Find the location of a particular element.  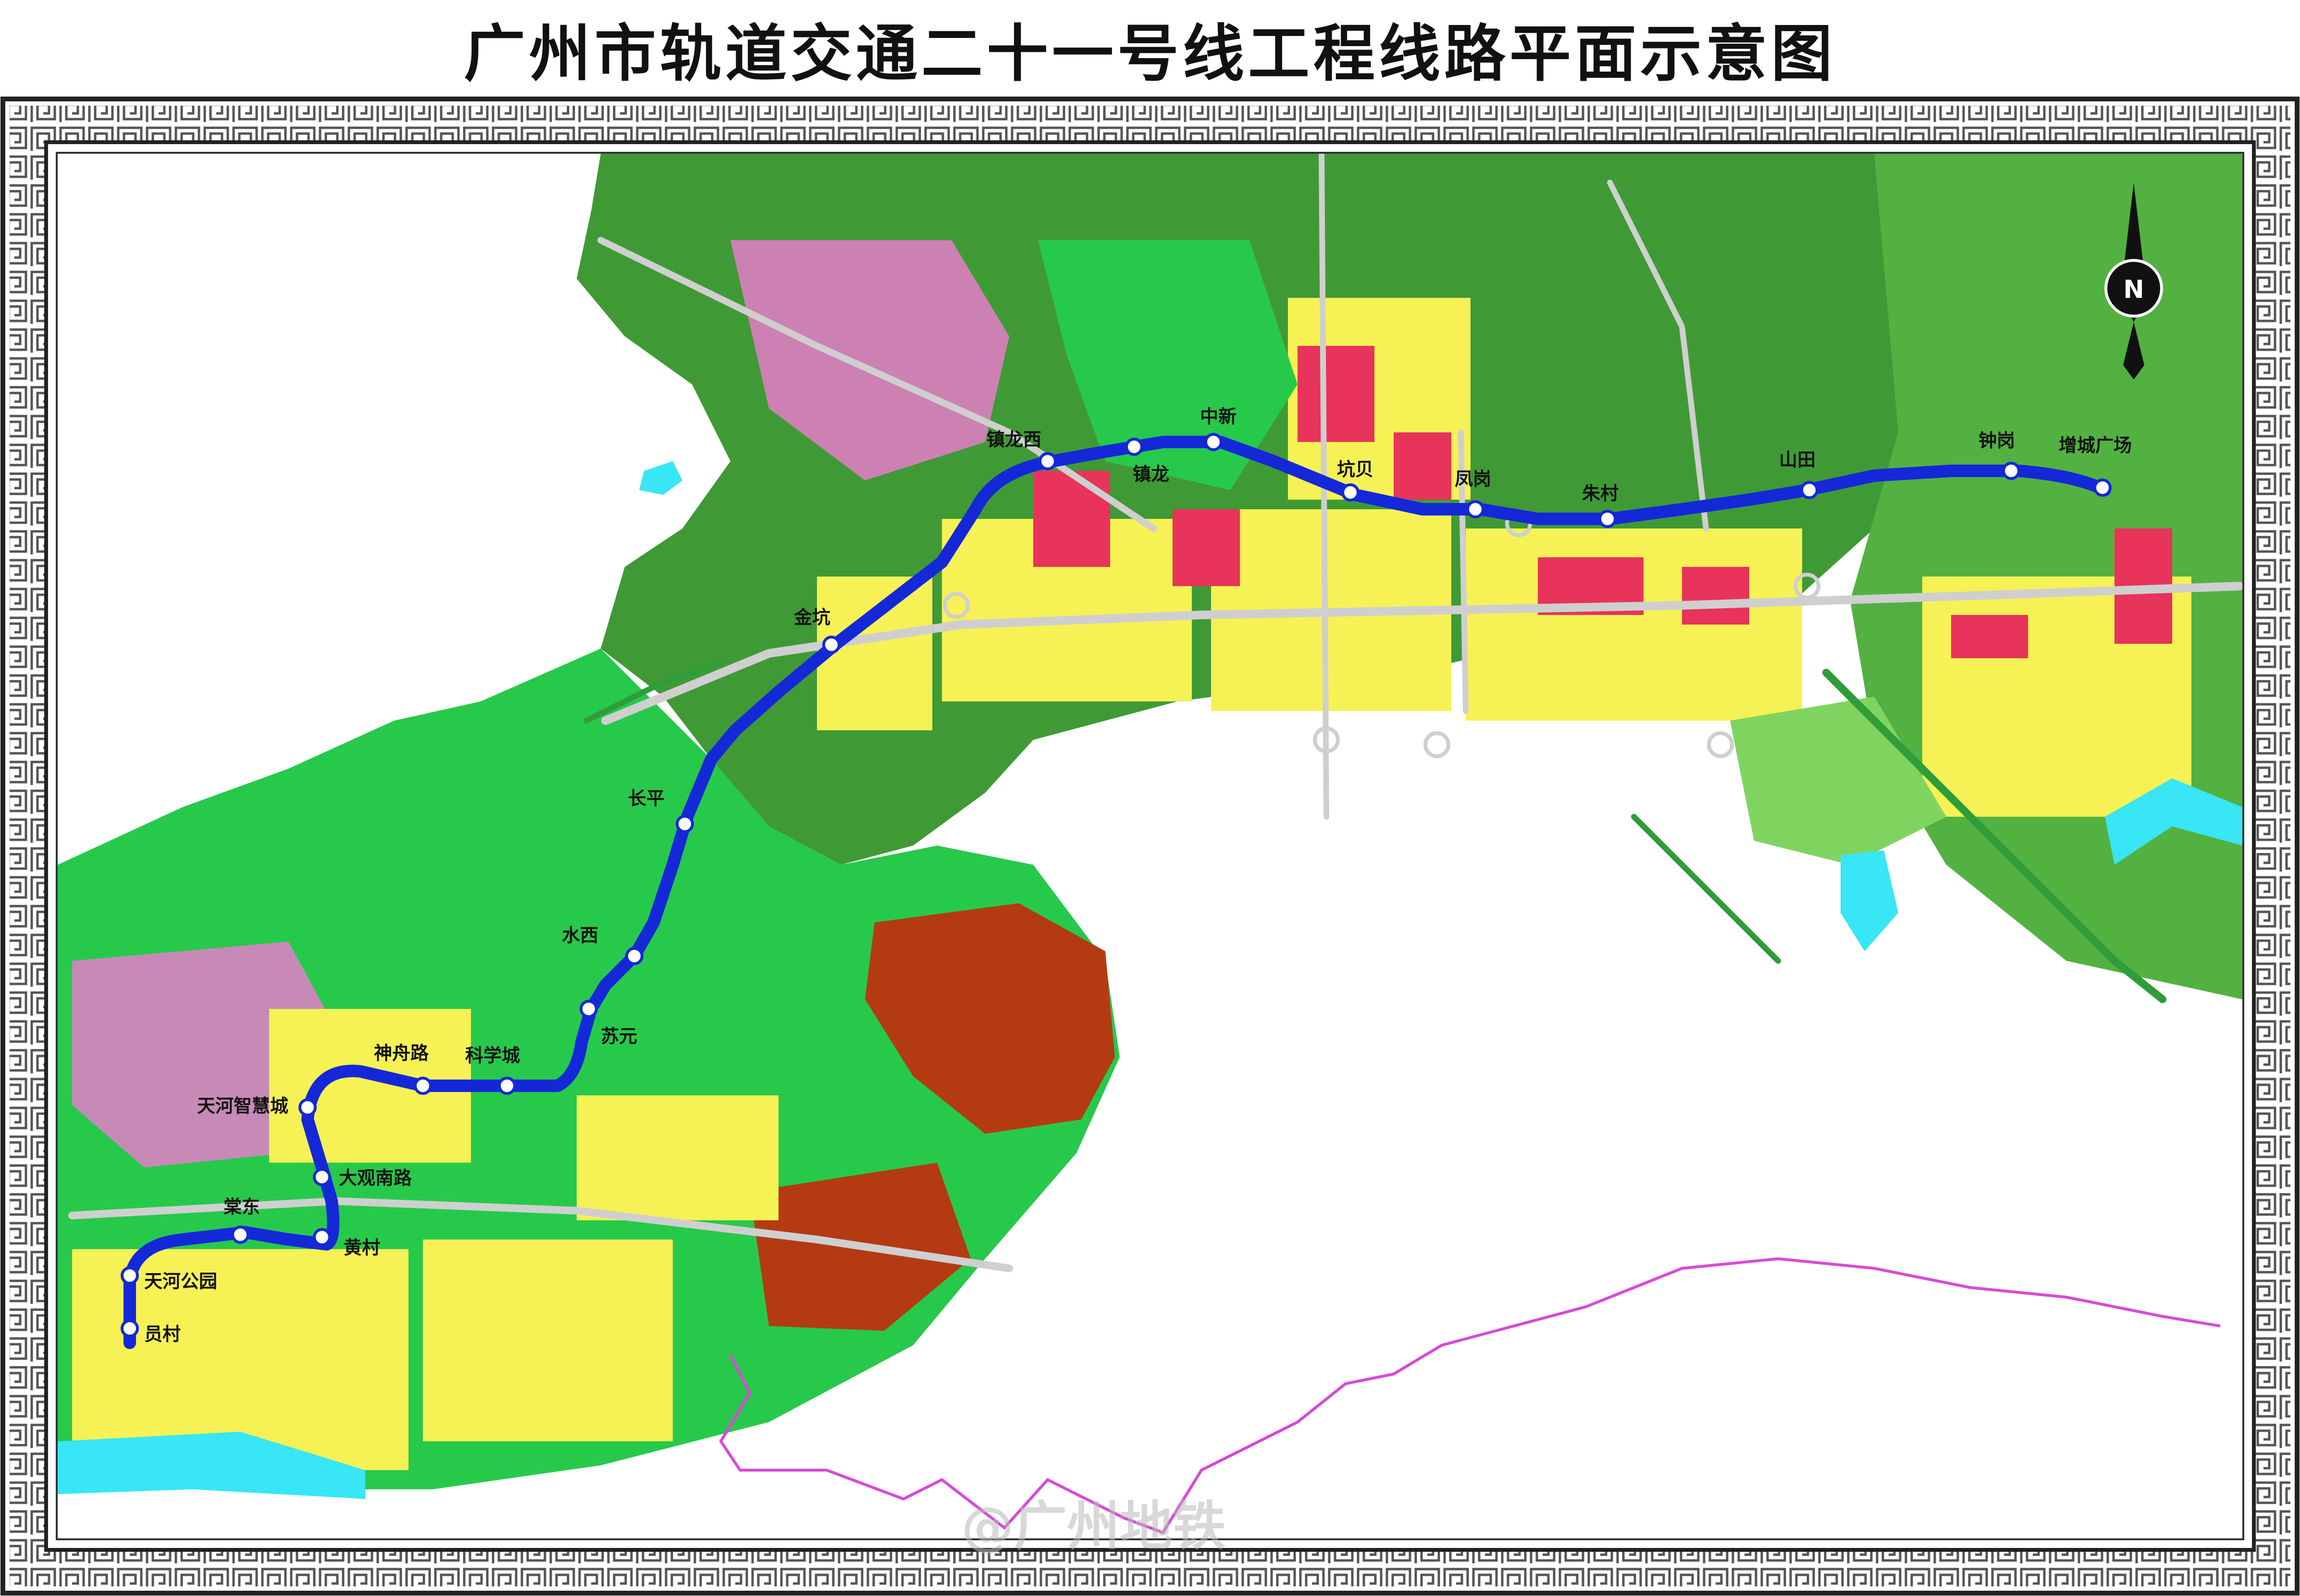

lake-north is located at coordinates (661, 478).